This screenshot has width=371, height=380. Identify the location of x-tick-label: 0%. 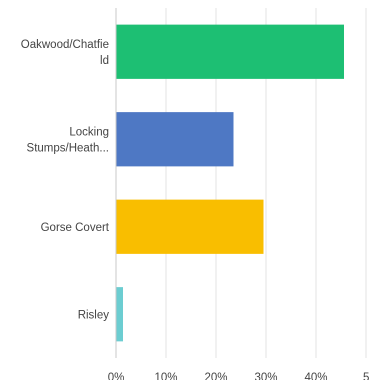
(116, 376).